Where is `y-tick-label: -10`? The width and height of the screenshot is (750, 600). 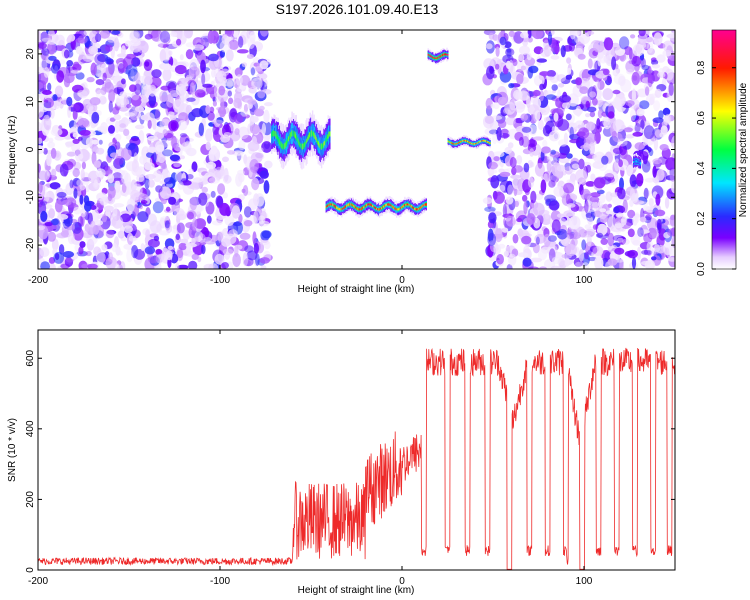 y-tick-label: -10 is located at coordinates (30, 197).